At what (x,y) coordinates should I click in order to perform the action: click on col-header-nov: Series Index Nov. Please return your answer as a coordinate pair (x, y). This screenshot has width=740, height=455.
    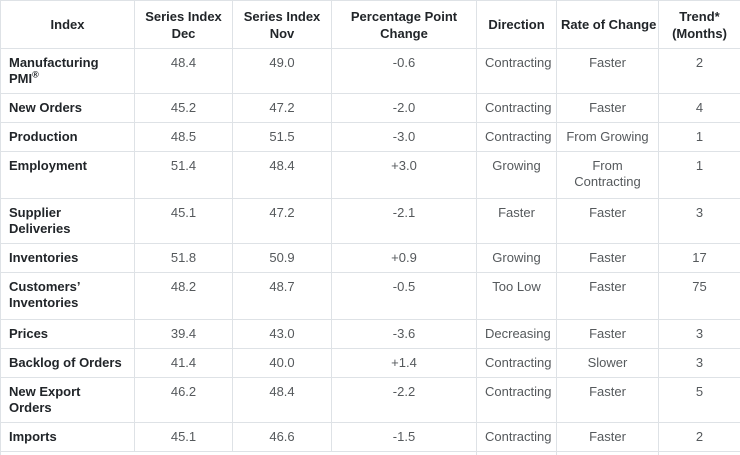
    Looking at the image, I should click on (282, 24).